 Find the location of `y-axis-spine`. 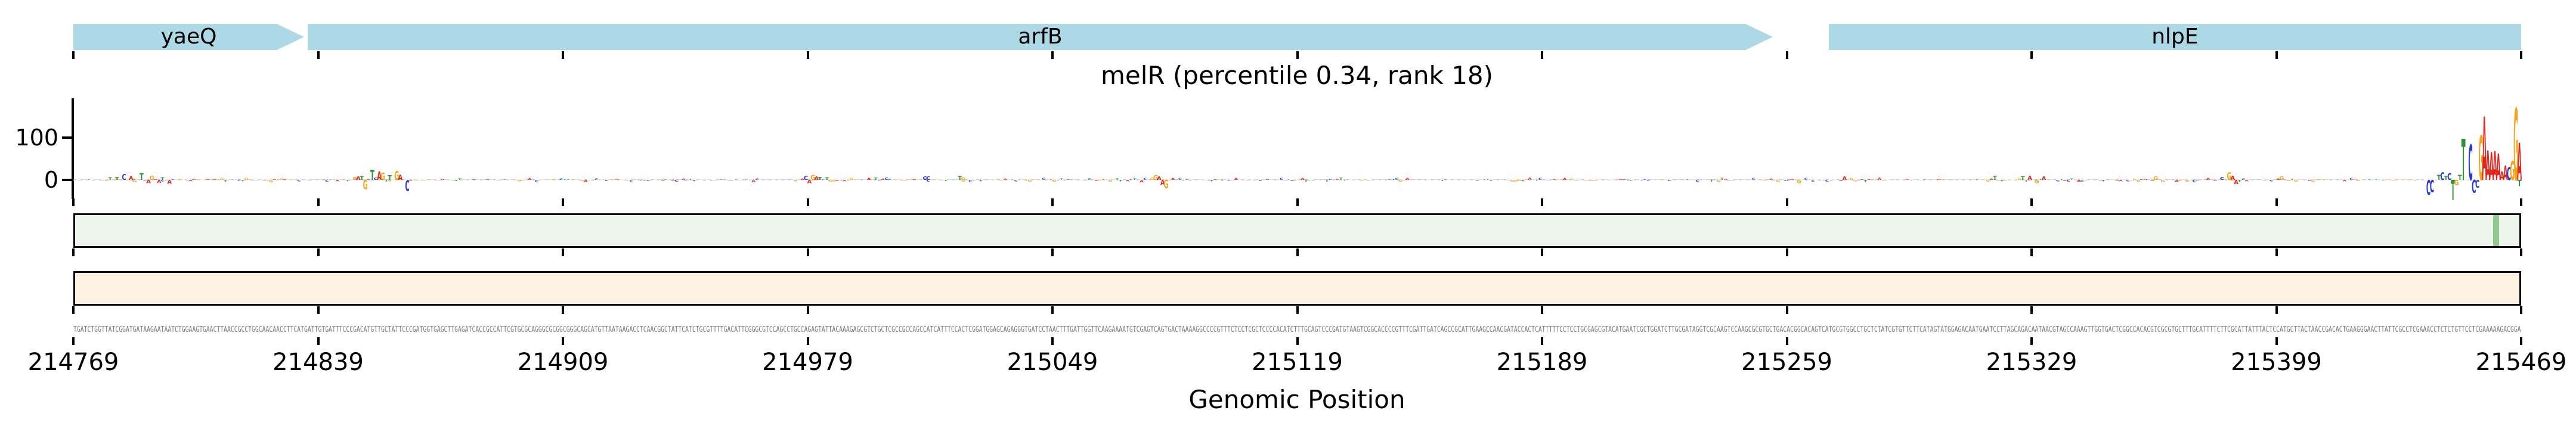

y-axis-spine is located at coordinates (73, 148).